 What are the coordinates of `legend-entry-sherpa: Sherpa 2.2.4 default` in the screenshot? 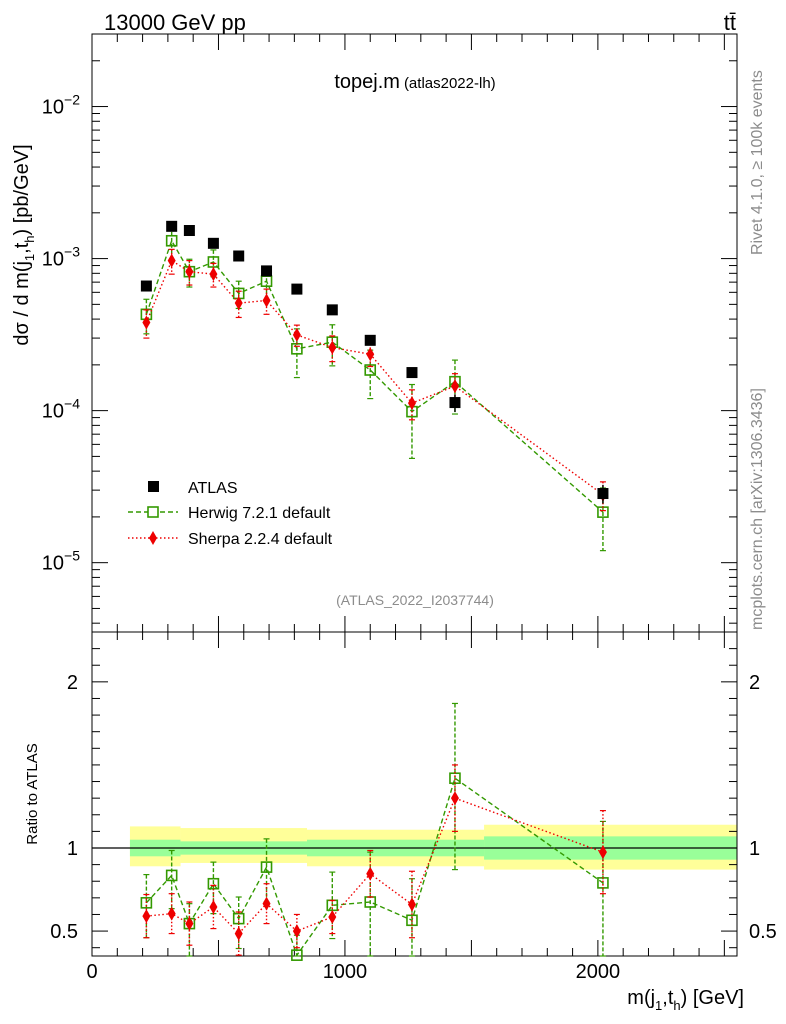 It's located at (230, 539).